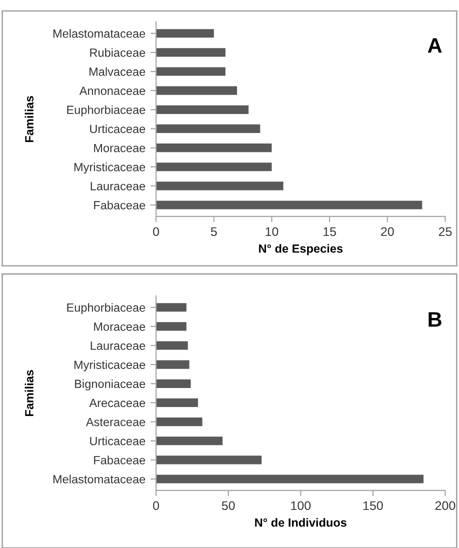  I want to click on y-tick-label: Bignoniaceae, so click(110, 384).